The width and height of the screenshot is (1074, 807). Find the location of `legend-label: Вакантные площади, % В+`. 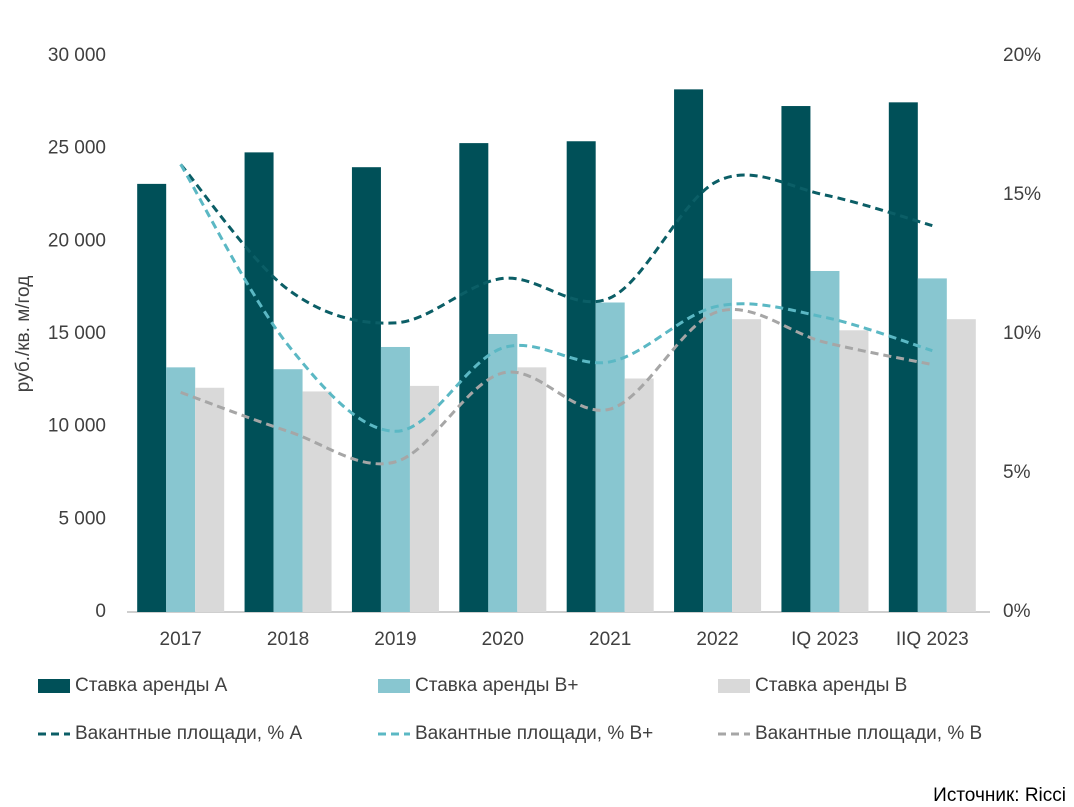

legend-label: Вакантные площади, % В+ is located at coordinates (534, 733).